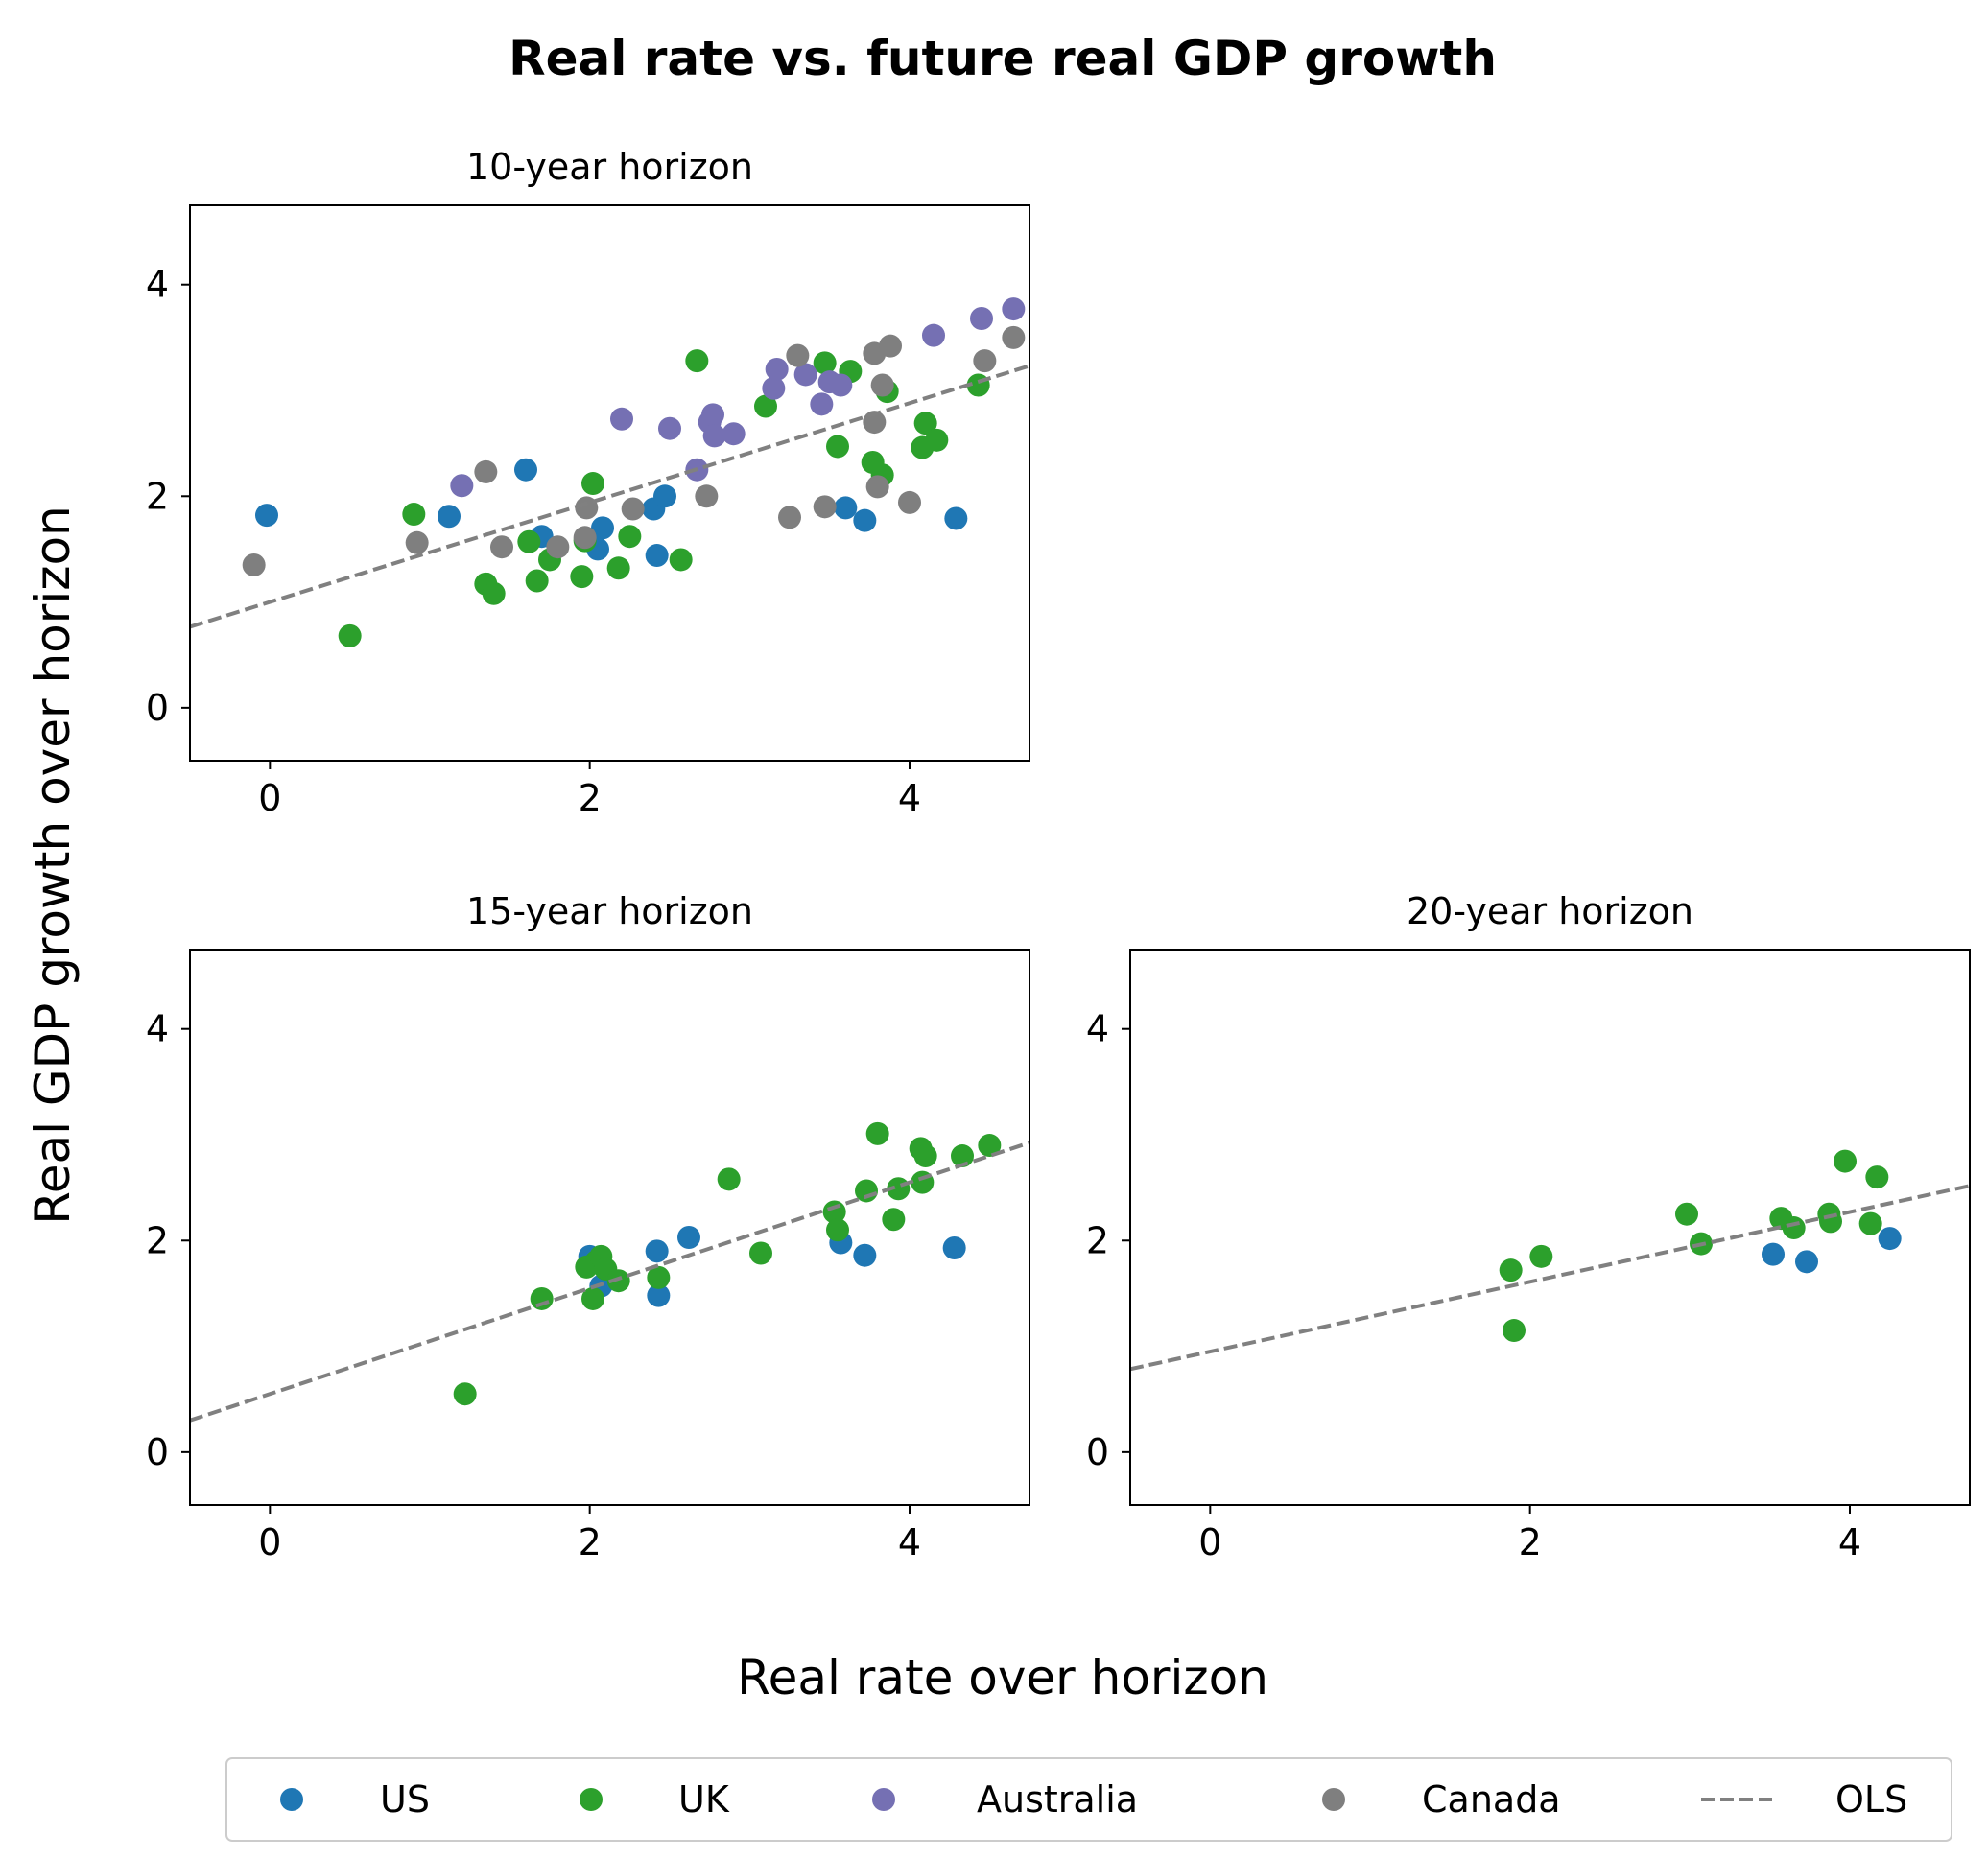  What do you see at coordinates (157, 496) in the screenshot?
I see `panel-1-y-tick-label: 2` at bounding box center [157, 496].